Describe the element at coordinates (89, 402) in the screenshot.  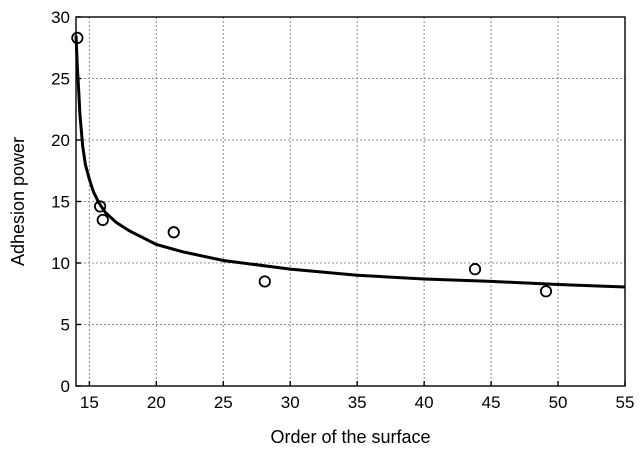
I see `x-tick-label: 15` at that location.